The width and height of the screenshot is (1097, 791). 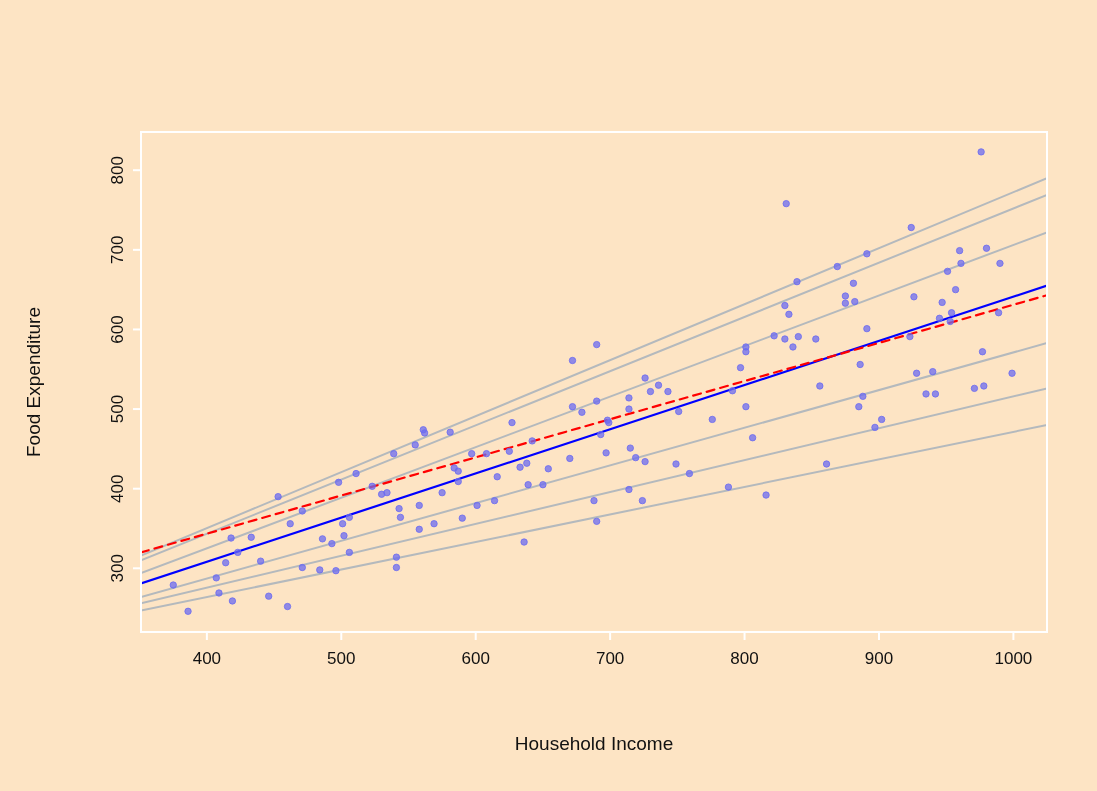 What do you see at coordinates (207, 658) in the screenshot?
I see `x-tick-label: 400` at bounding box center [207, 658].